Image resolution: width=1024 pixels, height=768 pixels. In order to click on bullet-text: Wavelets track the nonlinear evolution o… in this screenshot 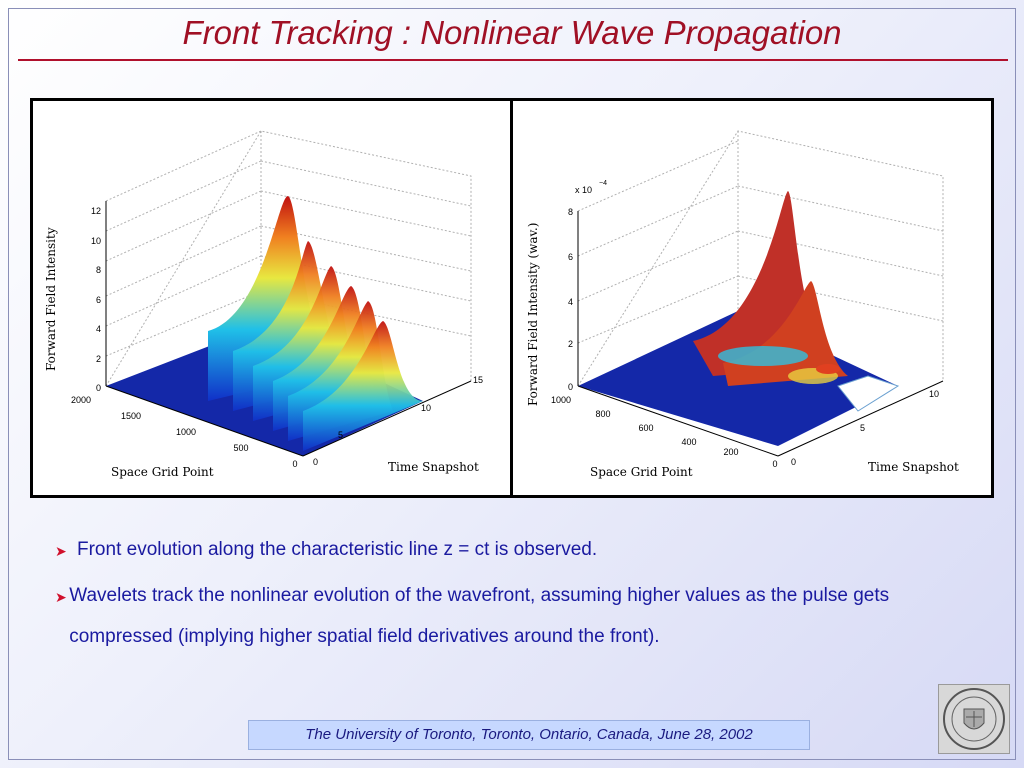, I will do `click(479, 616)`.